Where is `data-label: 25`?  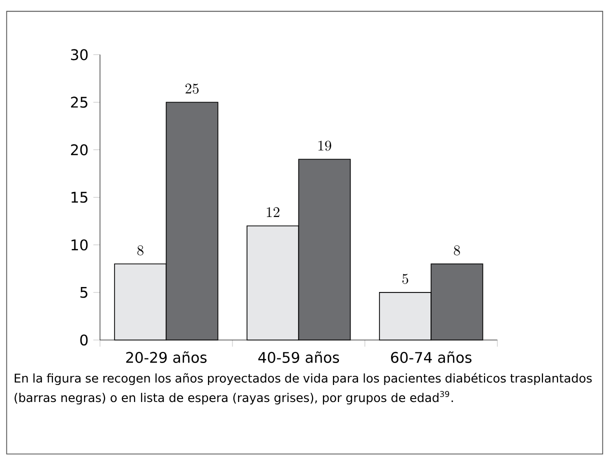
data-label: 25 is located at coordinates (192, 89).